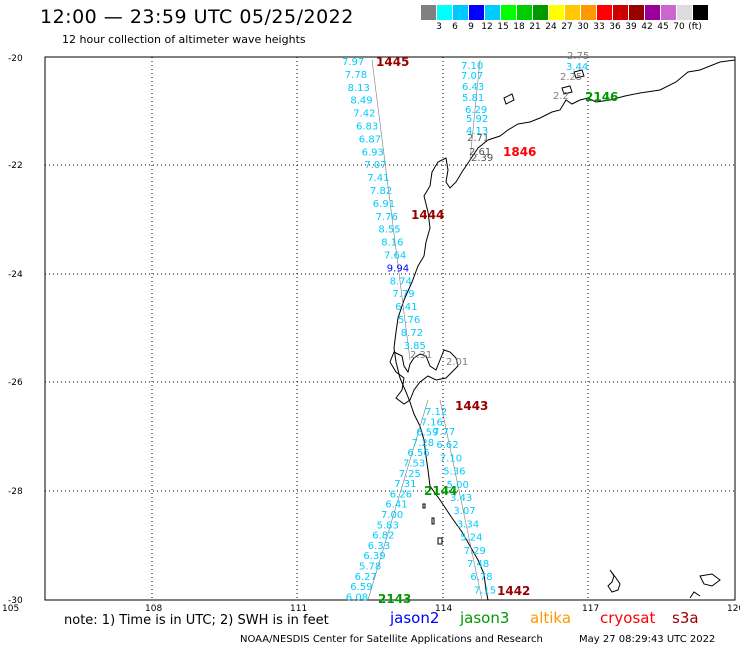  Describe the element at coordinates (15, 601) in the screenshot. I see `lat-label: -30` at that location.